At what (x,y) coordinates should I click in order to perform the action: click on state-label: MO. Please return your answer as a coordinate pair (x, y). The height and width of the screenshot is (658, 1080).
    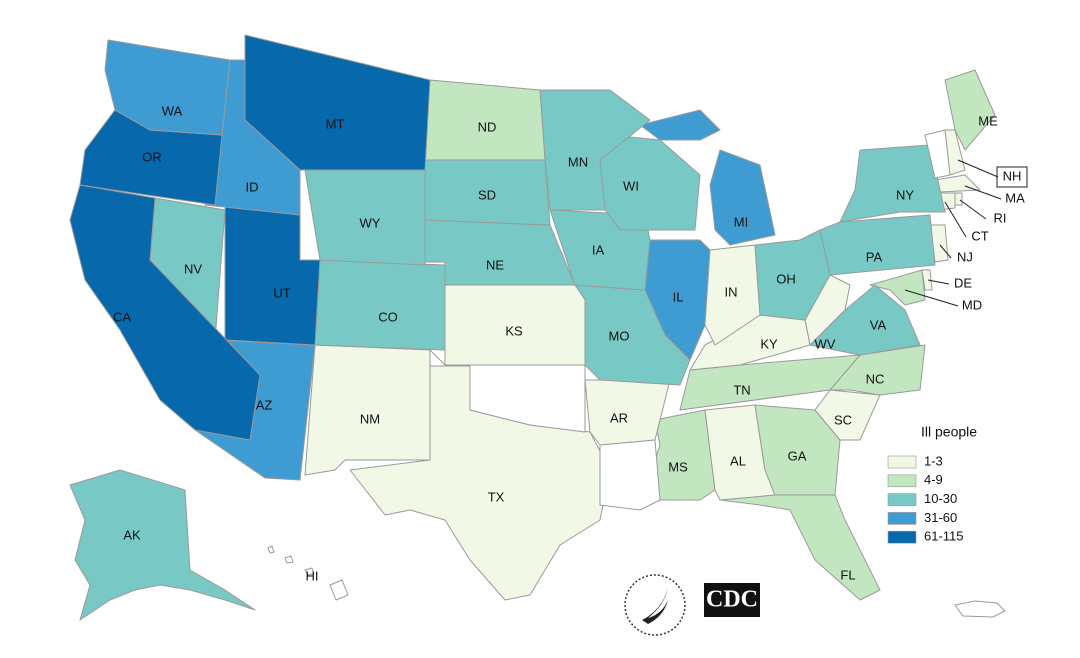
    Looking at the image, I should click on (619, 335).